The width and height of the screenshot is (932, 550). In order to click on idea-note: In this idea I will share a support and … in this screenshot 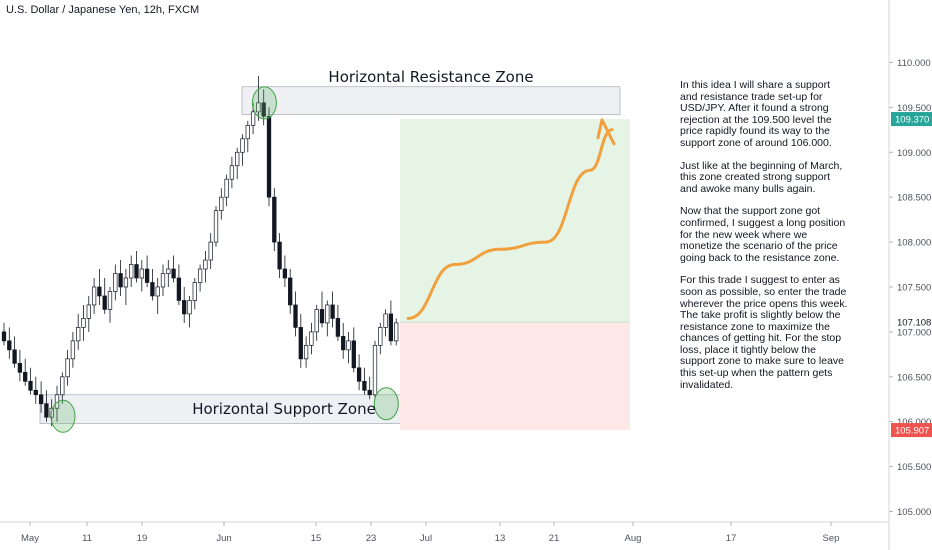, I will do `click(765, 240)`.